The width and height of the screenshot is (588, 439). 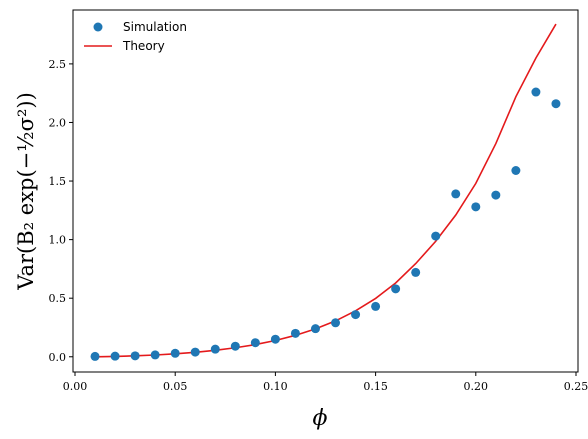 I want to click on x-axis: 0.00 0.05 0.10 0.15 0.20 0.25, so click(x=325, y=382).